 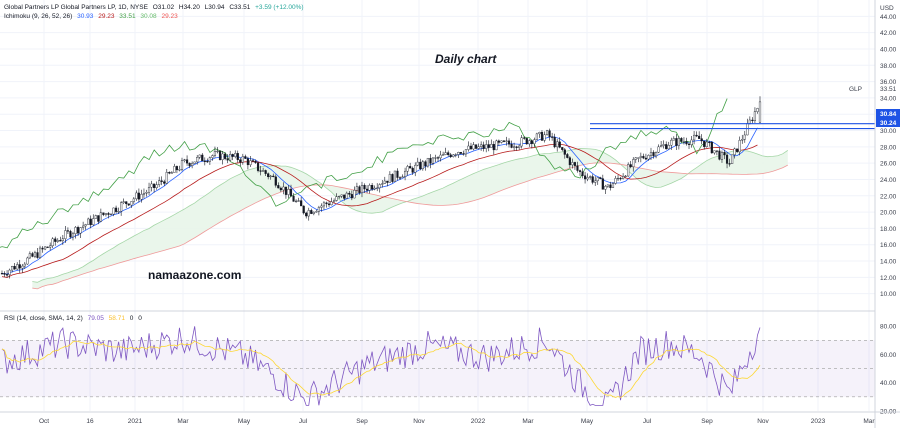 What do you see at coordinates (888, 98) in the screenshot?
I see `price-tick-label: 34.00` at bounding box center [888, 98].